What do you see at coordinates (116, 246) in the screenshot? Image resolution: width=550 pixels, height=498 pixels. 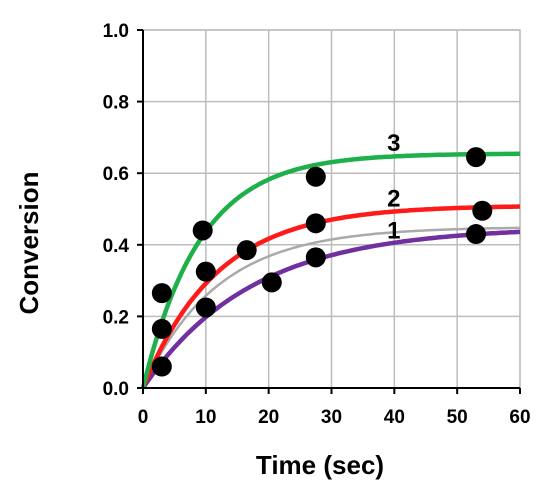 I see `y-tick-label: 0.4` at bounding box center [116, 246].